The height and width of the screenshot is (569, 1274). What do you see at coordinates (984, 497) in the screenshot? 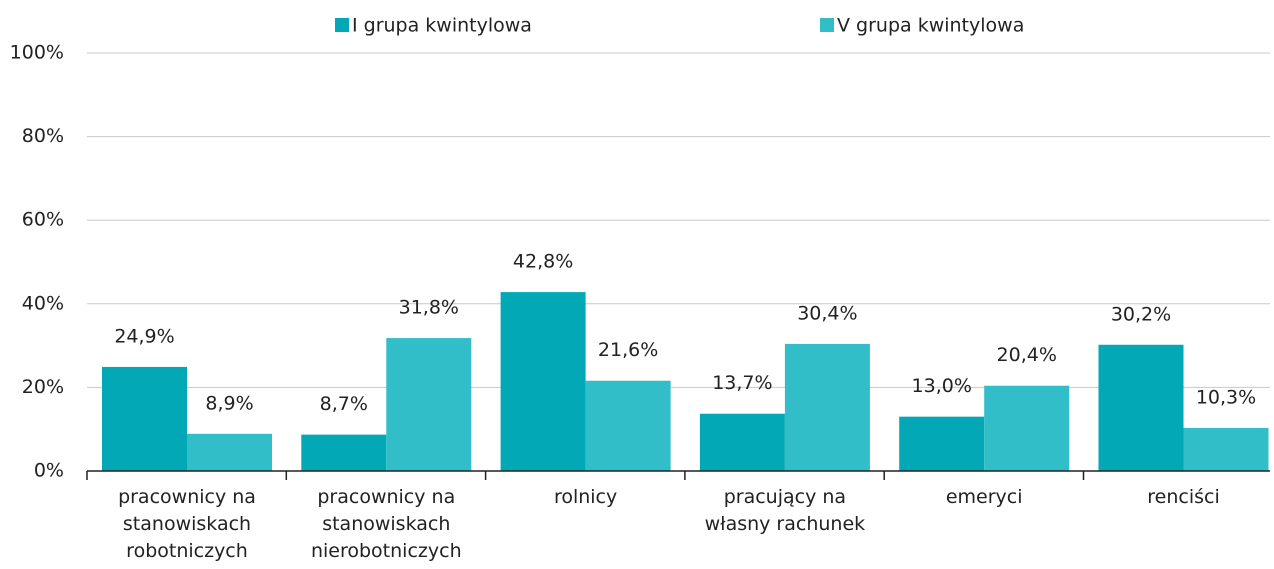
I see `x-tick-label: emeryci` at bounding box center [984, 497].